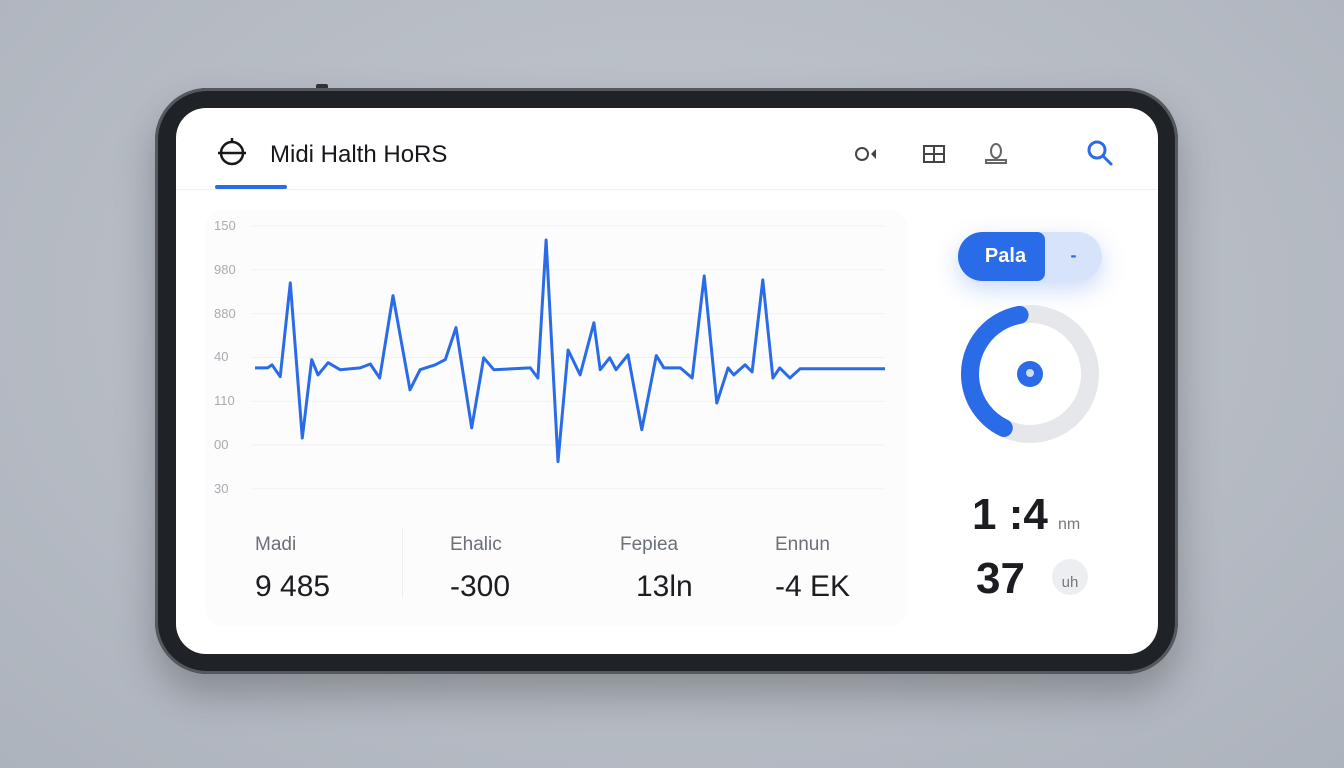 This screenshot has width=1344, height=768. I want to click on progress-ring-fill, so click(1030, 374).